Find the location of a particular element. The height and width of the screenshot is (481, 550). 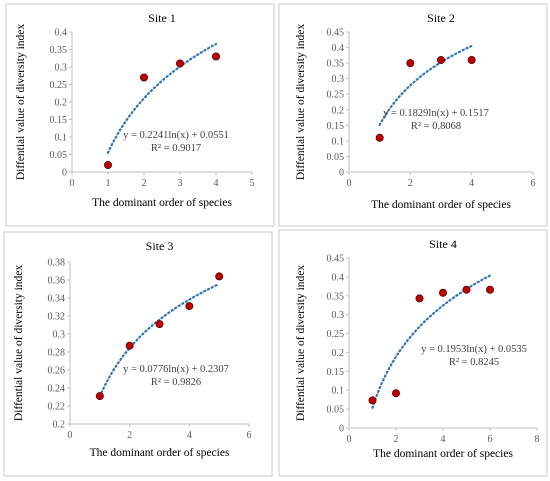

r-squared-label: R² = 0.8068 is located at coordinates (436, 126).